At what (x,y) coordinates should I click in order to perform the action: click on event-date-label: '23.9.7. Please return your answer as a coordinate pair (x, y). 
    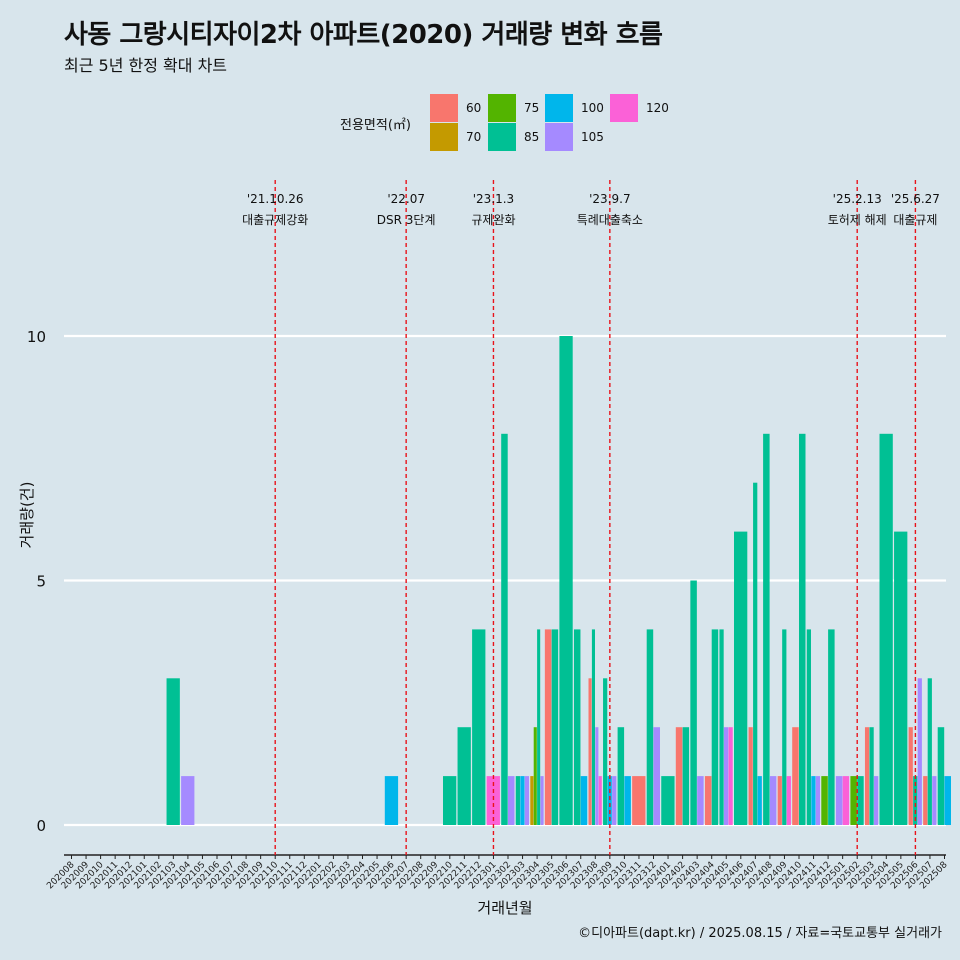
    Looking at the image, I should click on (609, 199).